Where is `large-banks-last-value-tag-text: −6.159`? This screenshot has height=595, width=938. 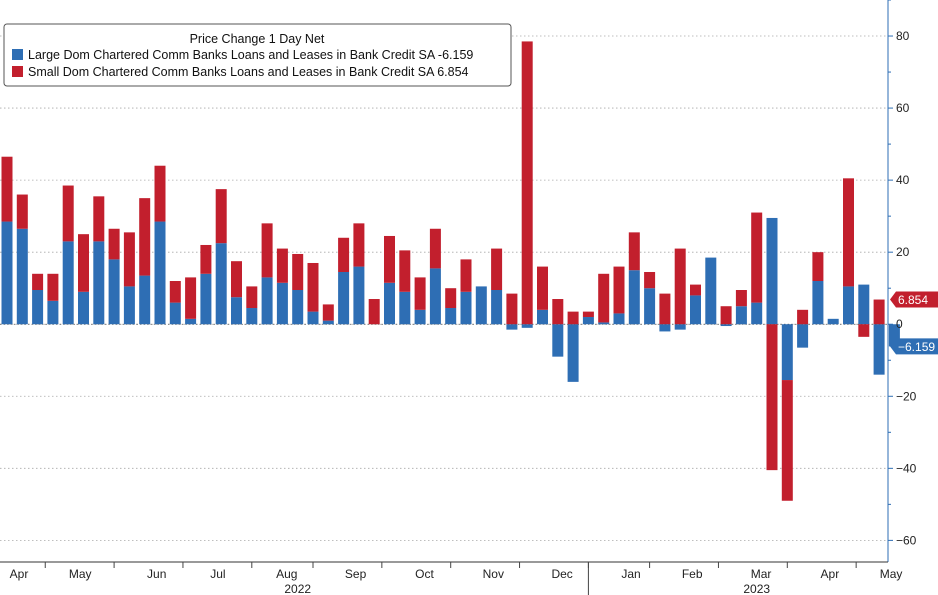
large-banks-last-value-tag-text: −6.159 is located at coordinates (916, 347).